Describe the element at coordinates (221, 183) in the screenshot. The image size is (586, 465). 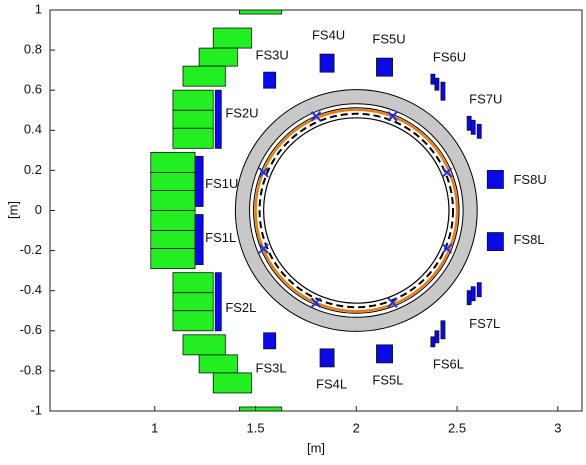
I see `annotation: FS1U` at that location.